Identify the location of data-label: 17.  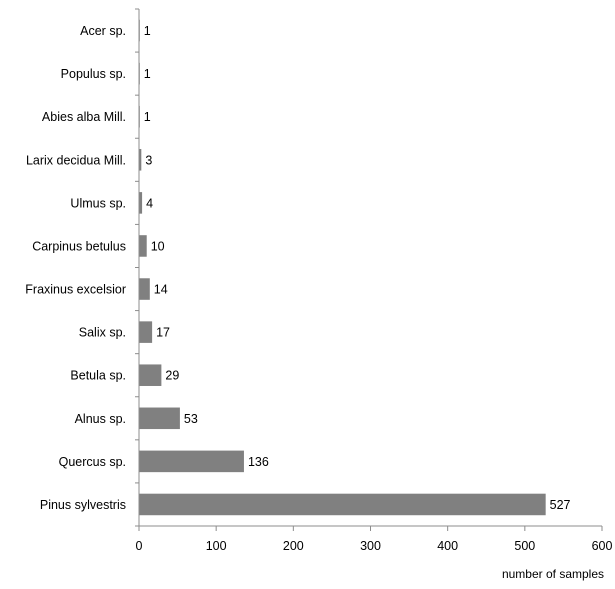
(163, 333).